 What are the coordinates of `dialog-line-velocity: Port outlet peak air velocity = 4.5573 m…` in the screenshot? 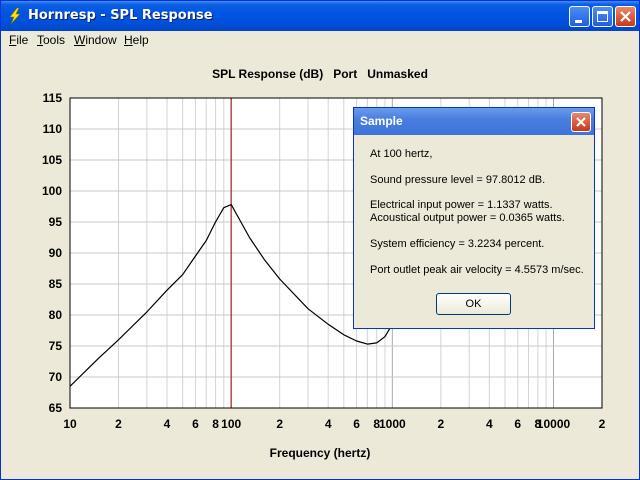 It's located at (477, 270).